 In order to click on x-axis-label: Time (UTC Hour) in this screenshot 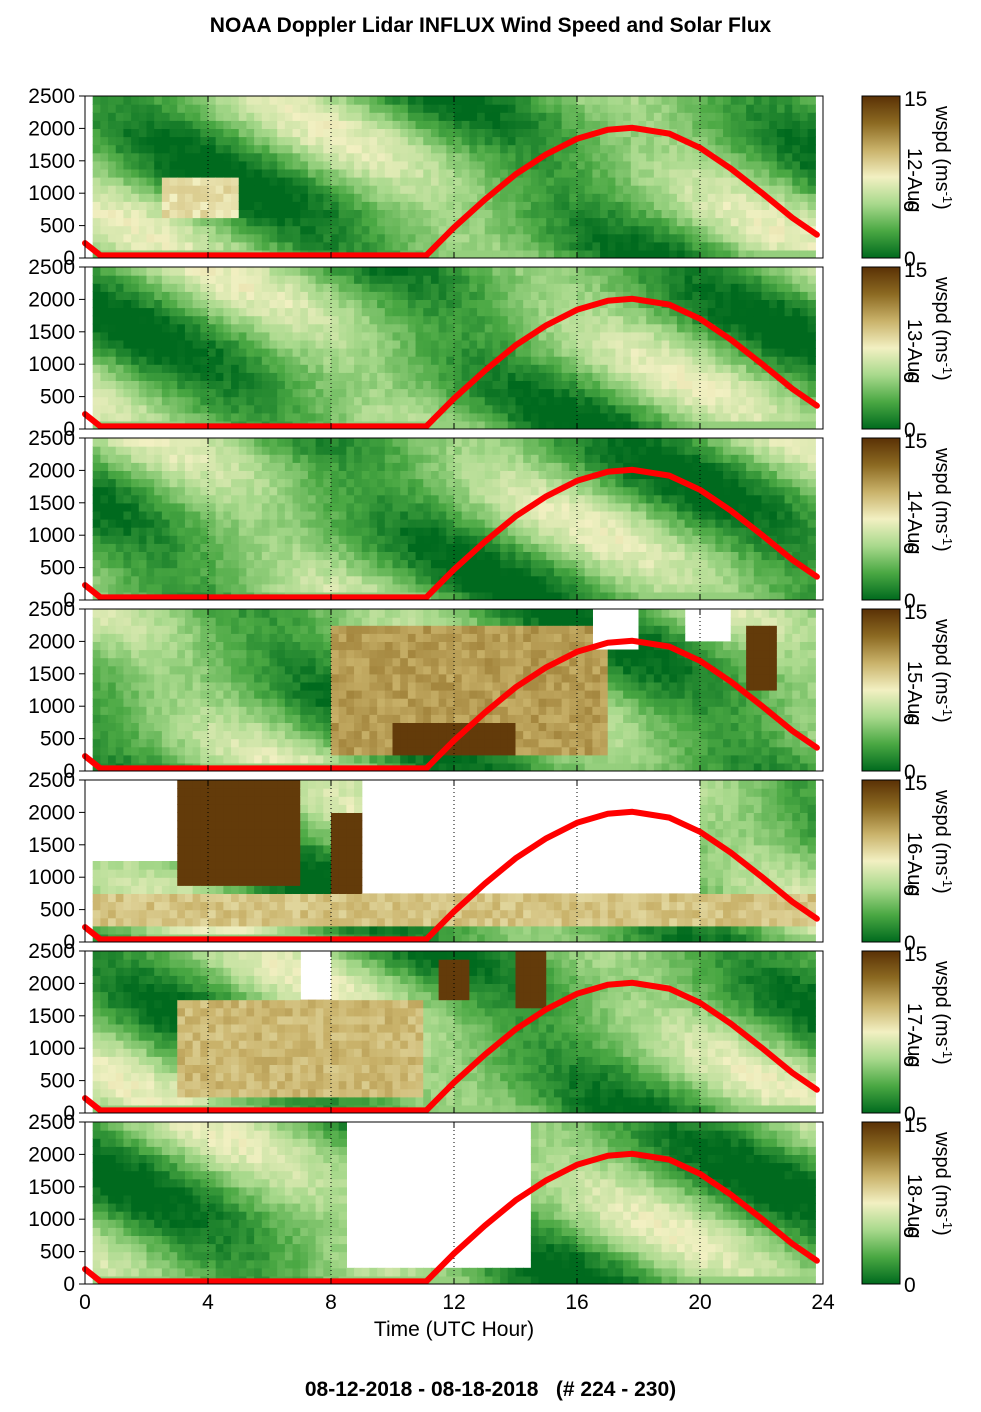, I will do `click(454, 1329)`.